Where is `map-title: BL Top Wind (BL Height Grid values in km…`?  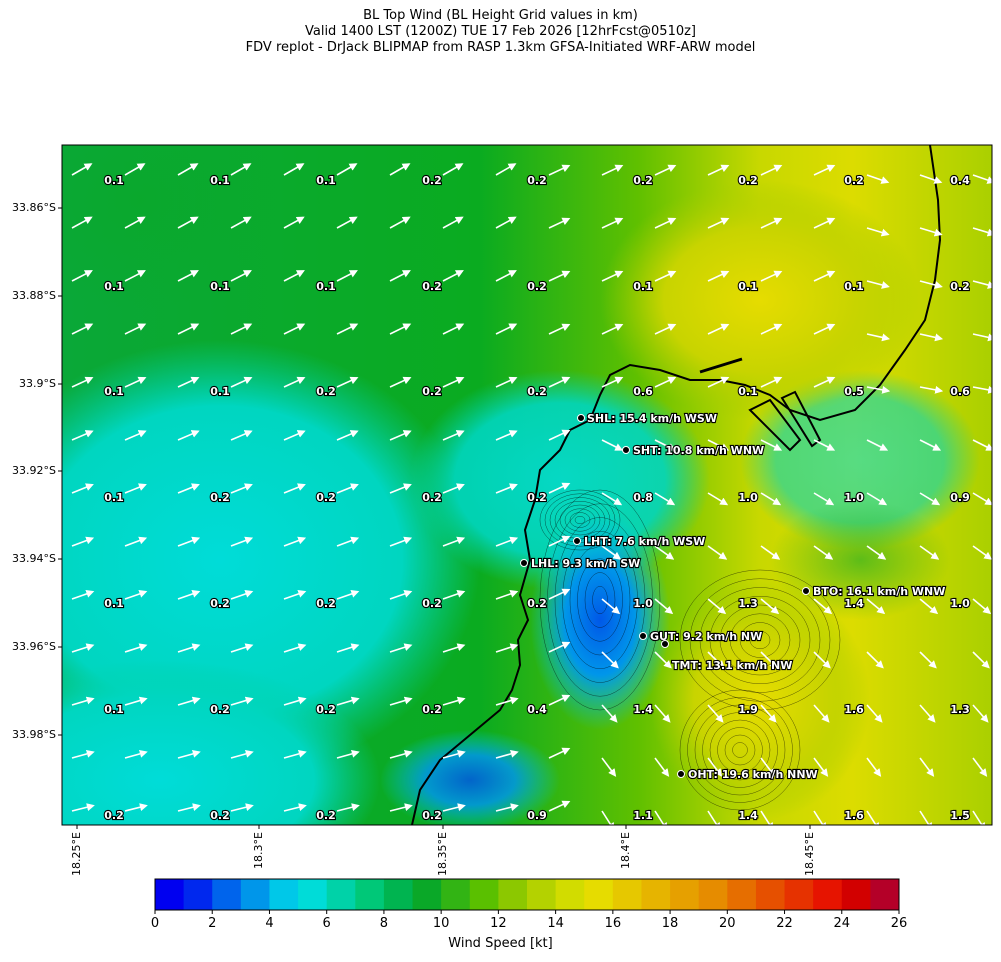 map-title: BL Top Wind (BL Height Grid values in km… is located at coordinates (500, 32).